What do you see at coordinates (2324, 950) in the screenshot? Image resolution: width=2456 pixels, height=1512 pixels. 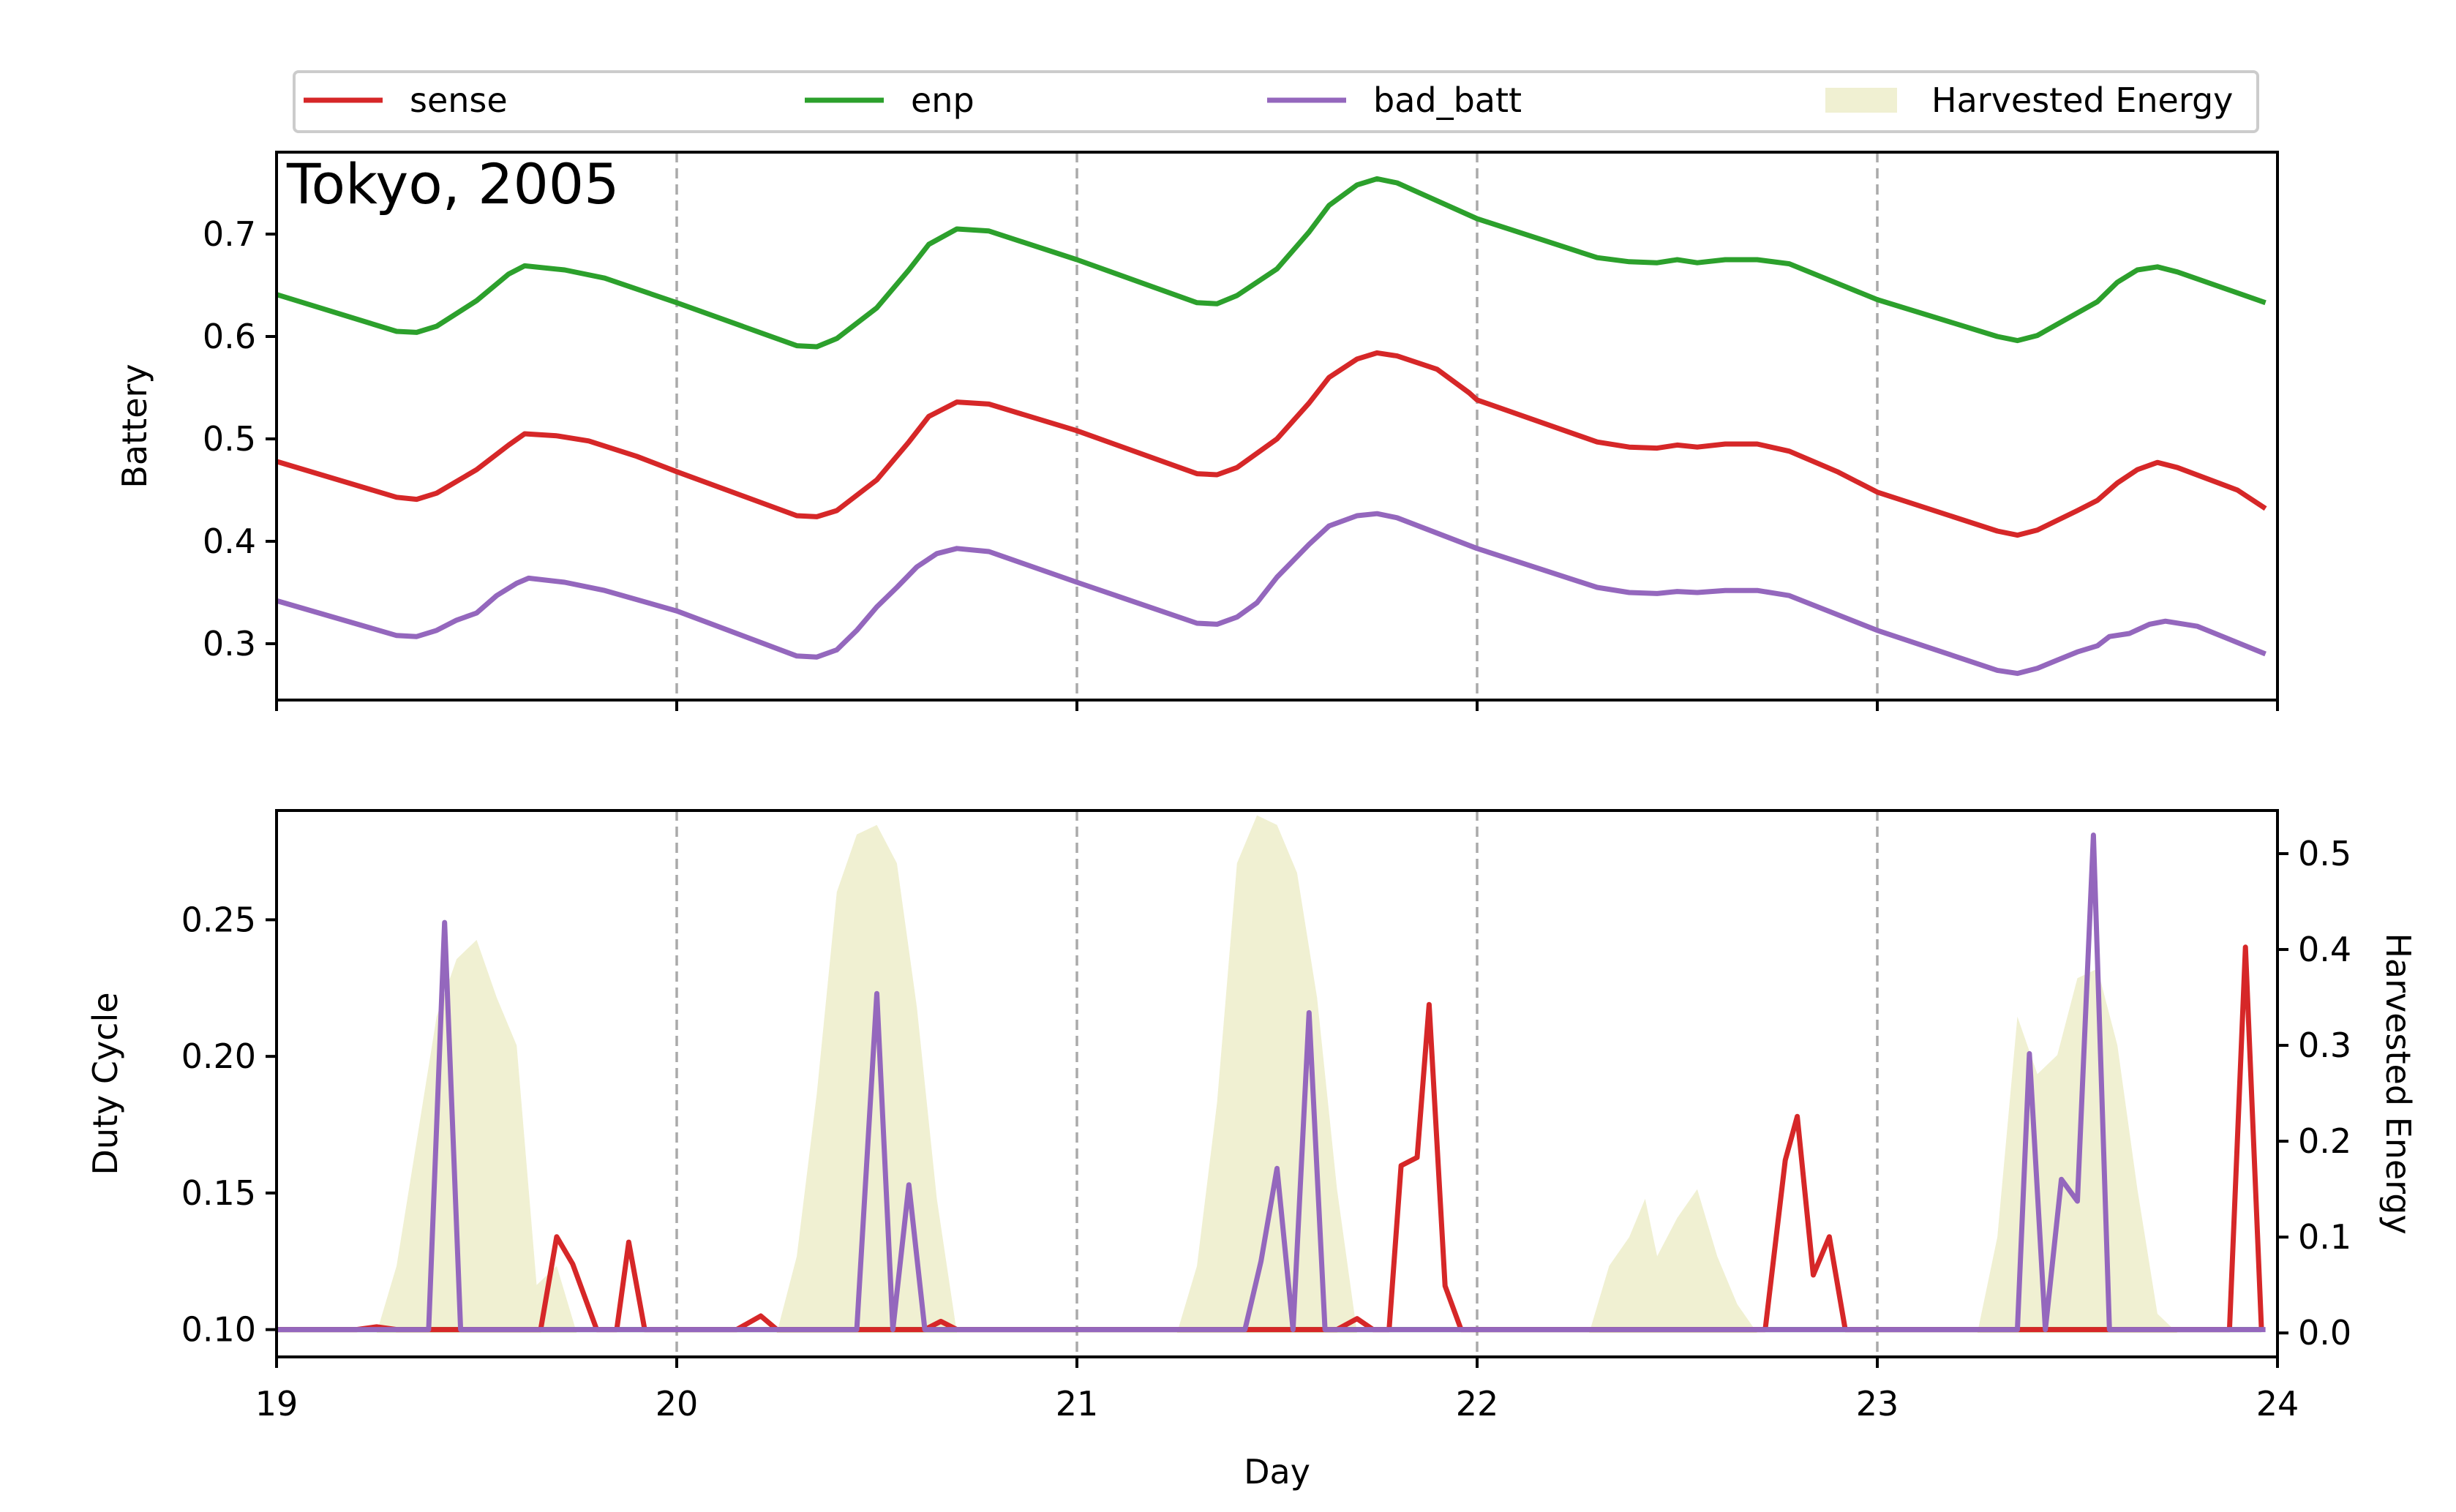 I see `bottom-right-y-tick-label: 0.4` at bounding box center [2324, 950].